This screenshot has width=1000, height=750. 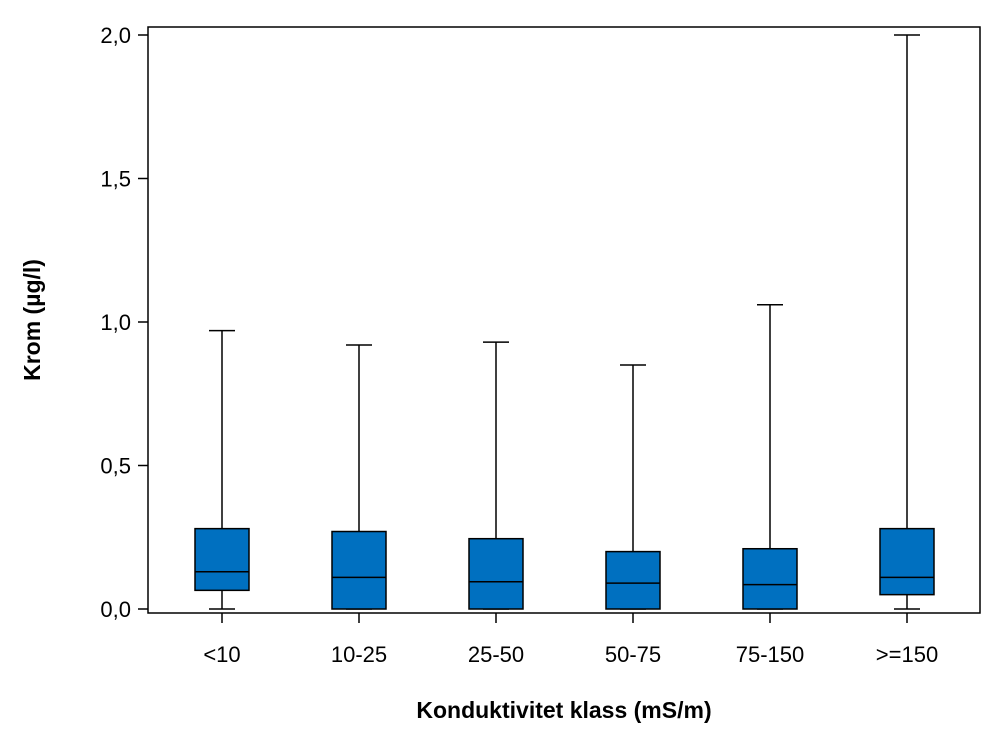 I want to click on x-tick-label: 10-25, so click(x=359, y=654).